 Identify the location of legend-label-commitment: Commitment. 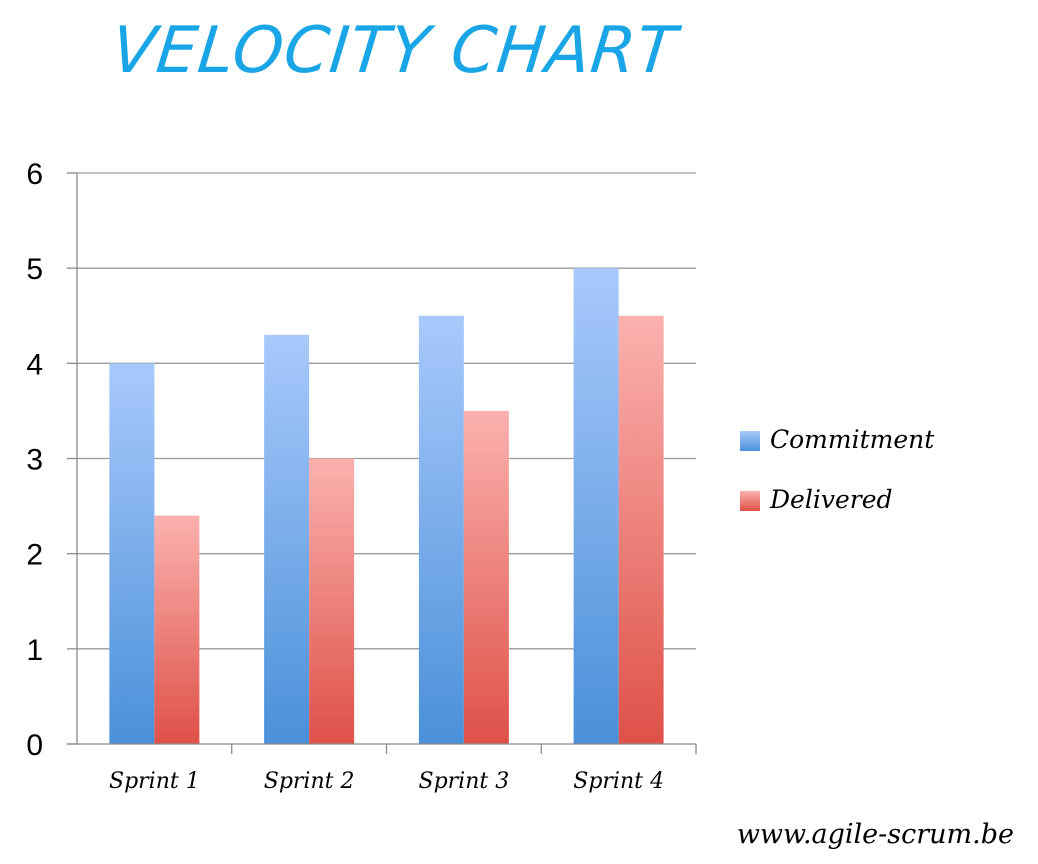
(852, 439).